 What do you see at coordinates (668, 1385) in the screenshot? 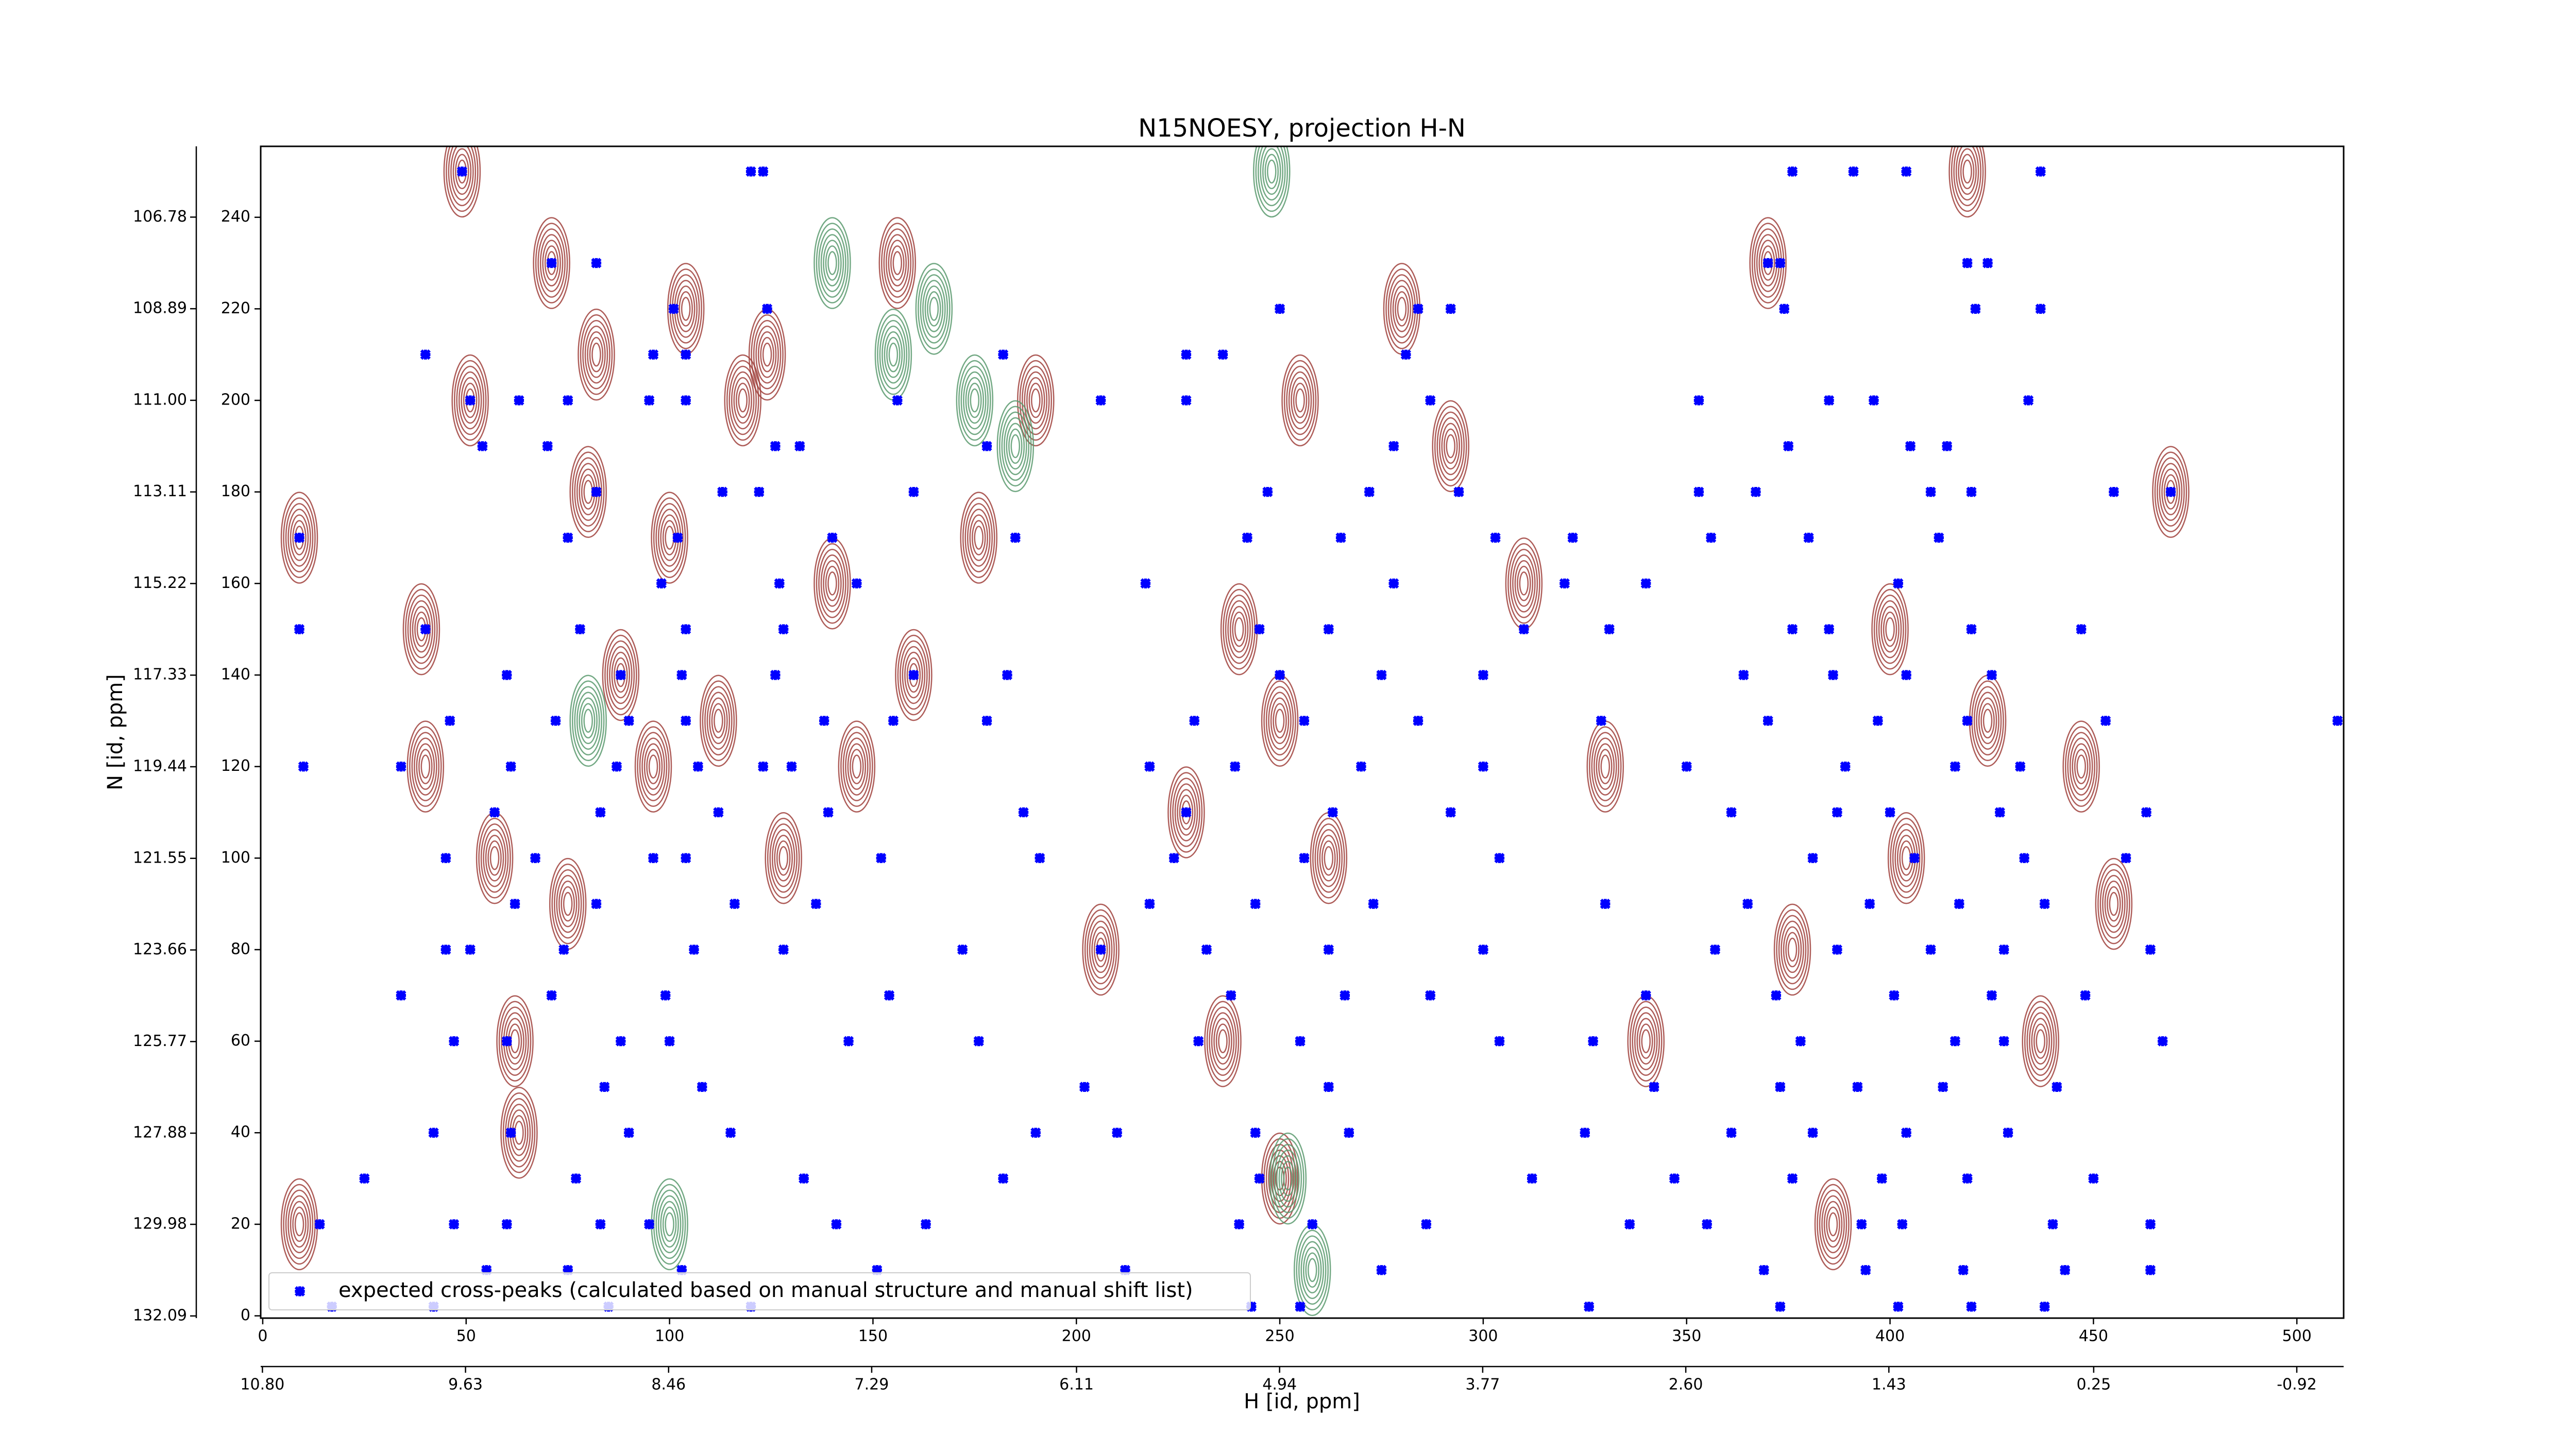
I see `x2-tick-label: 8.46` at bounding box center [668, 1385].